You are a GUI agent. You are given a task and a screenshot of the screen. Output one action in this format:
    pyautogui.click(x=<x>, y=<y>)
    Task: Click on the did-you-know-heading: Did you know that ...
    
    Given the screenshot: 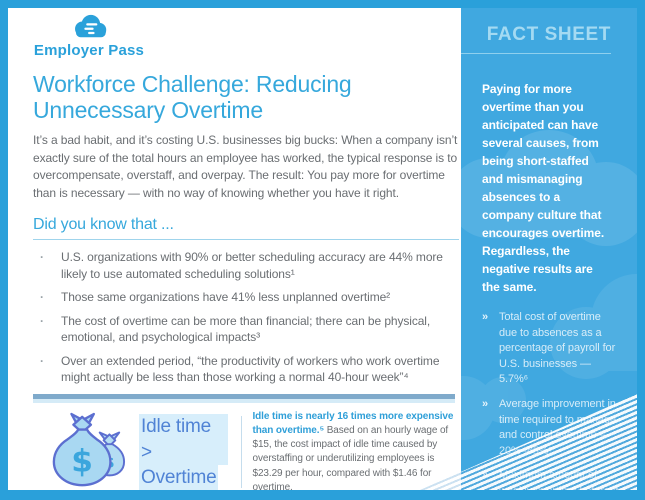 What is the action you would take?
    pyautogui.click(x=246, y=228)
    